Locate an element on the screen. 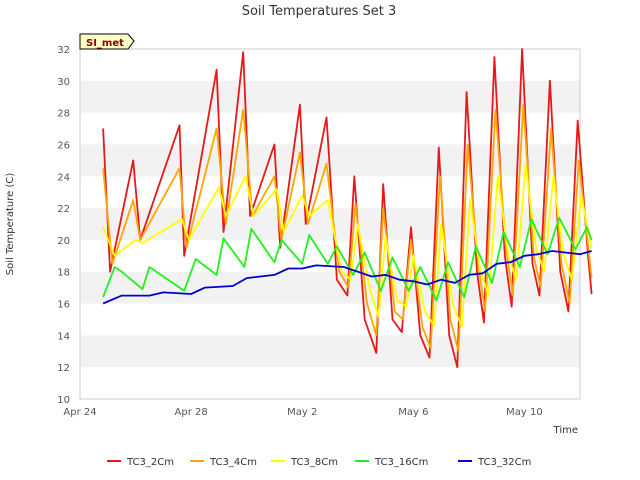 The image size is (640, 480). legend-label: TC3_8Cm is located at coordinates (314, 462).